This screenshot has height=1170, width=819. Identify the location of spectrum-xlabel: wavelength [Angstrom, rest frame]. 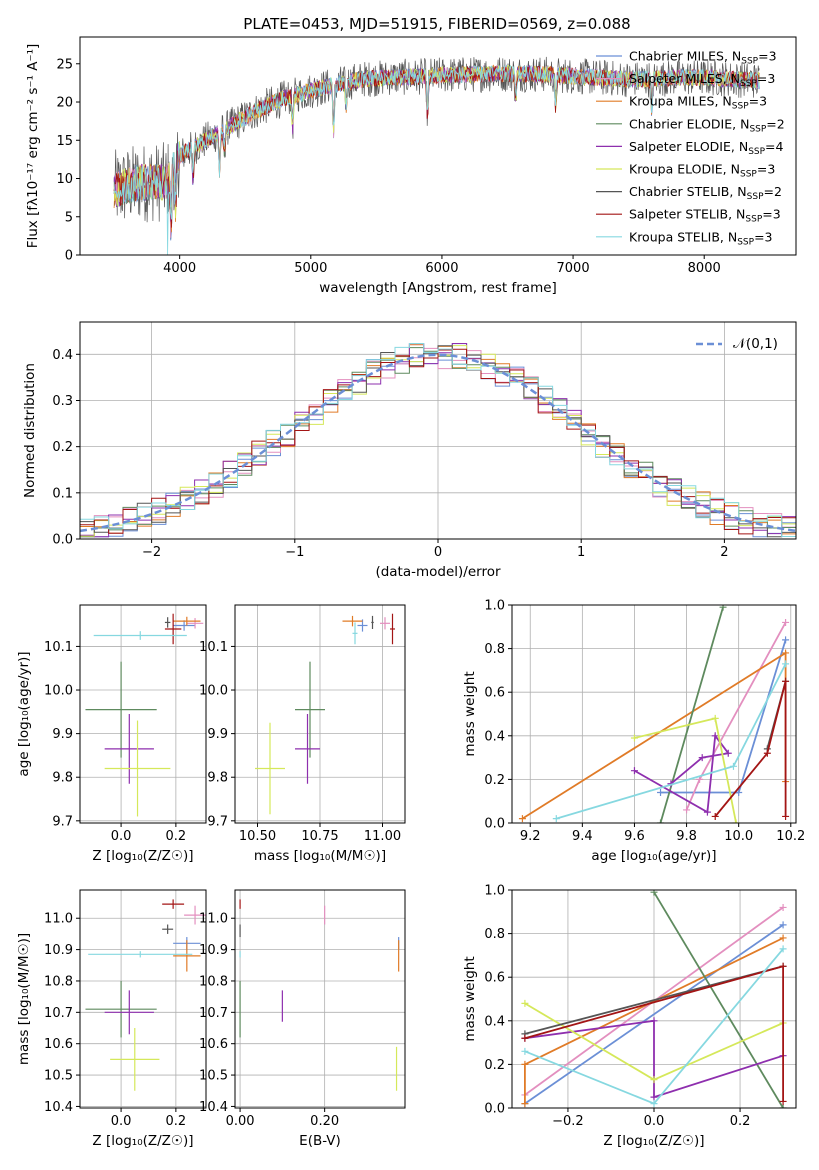
(438, 288).